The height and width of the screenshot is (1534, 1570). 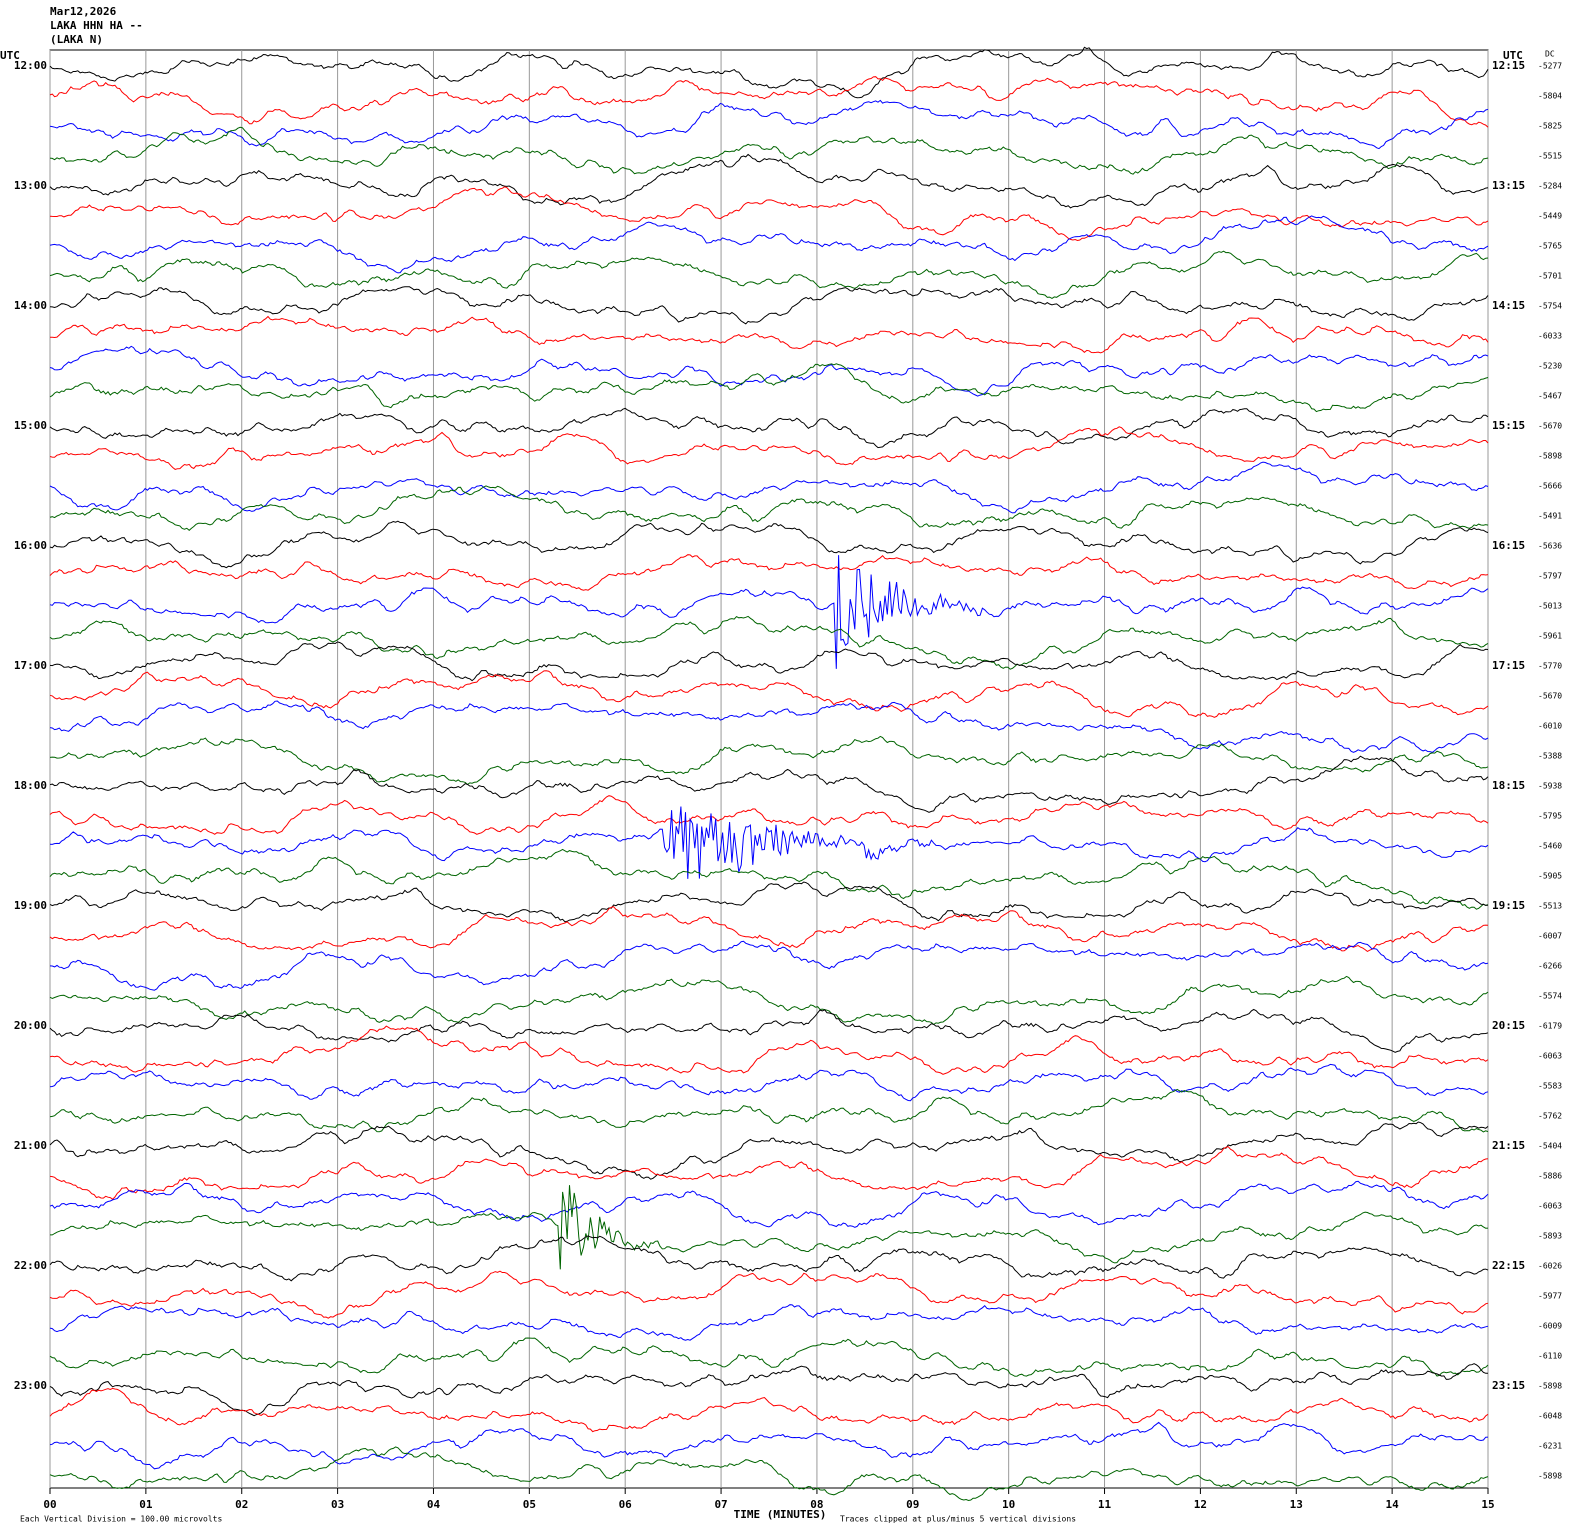 I want to click on dc-value: -5905, so click(x=1550, y=876).